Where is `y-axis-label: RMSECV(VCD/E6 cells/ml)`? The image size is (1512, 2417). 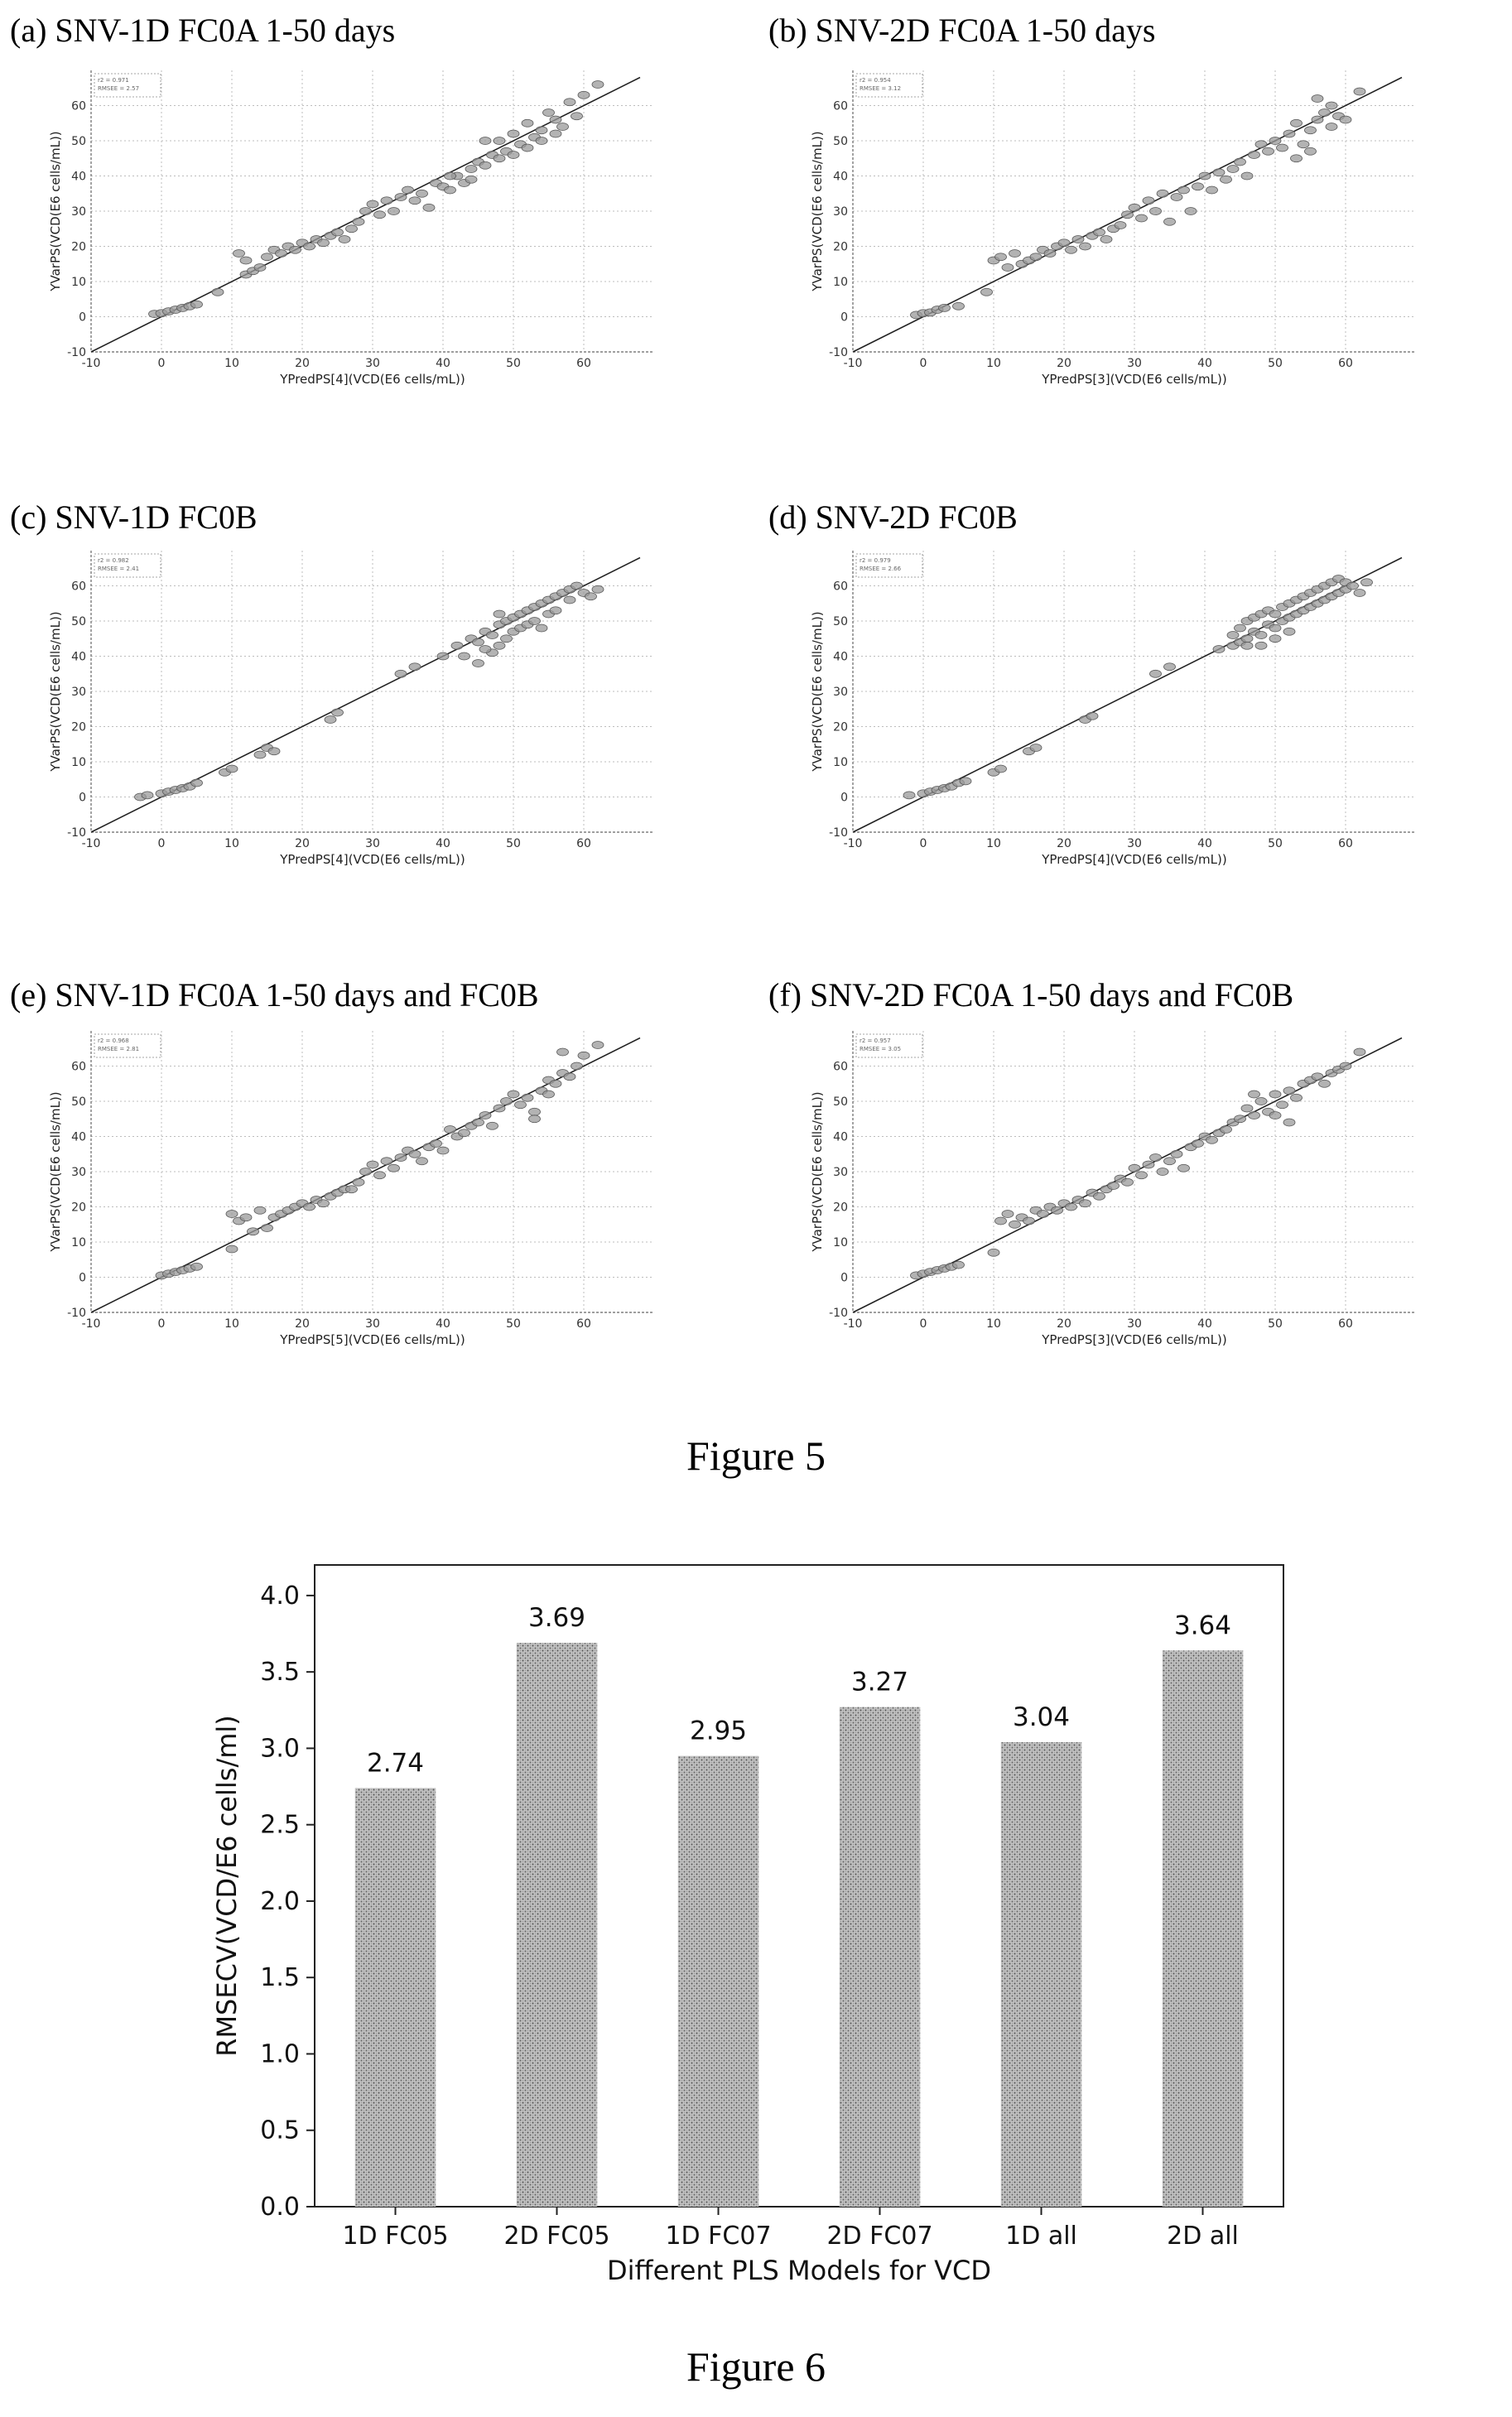 y-axis-label: RMSECV(VCD/E6 cells/ml) is located at coordinates (227, 1886).